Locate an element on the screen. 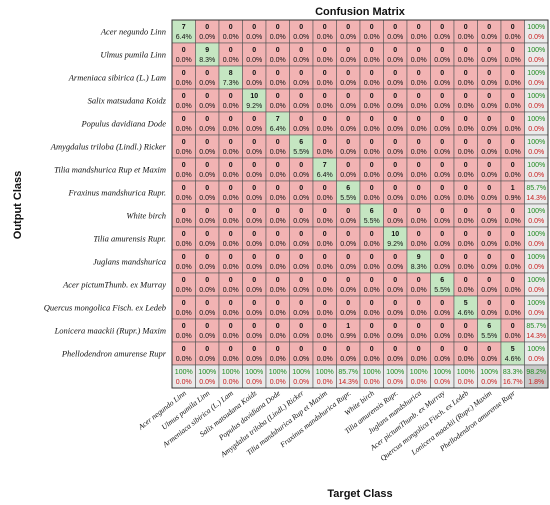 The width and height of the screenshot is (550, 505). matrix-cell-bottom: 7.3% is located at coordinates (231, 83).